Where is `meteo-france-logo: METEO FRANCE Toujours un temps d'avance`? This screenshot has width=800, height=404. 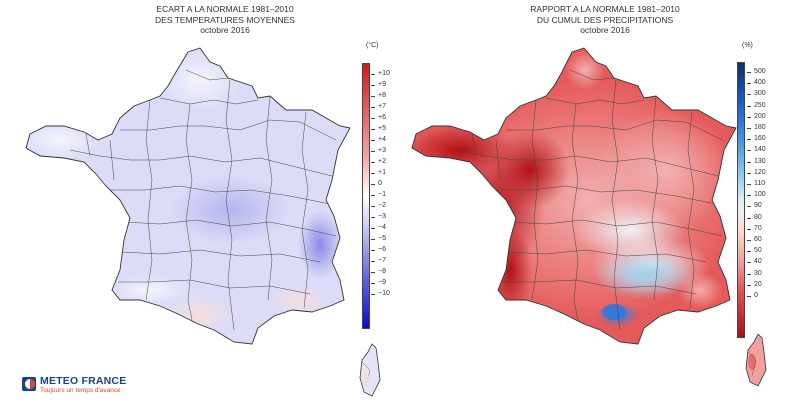
meteo-france-logo: METEO FRANCE Toujours un temps d'avance is located at coordinates (92, 387).